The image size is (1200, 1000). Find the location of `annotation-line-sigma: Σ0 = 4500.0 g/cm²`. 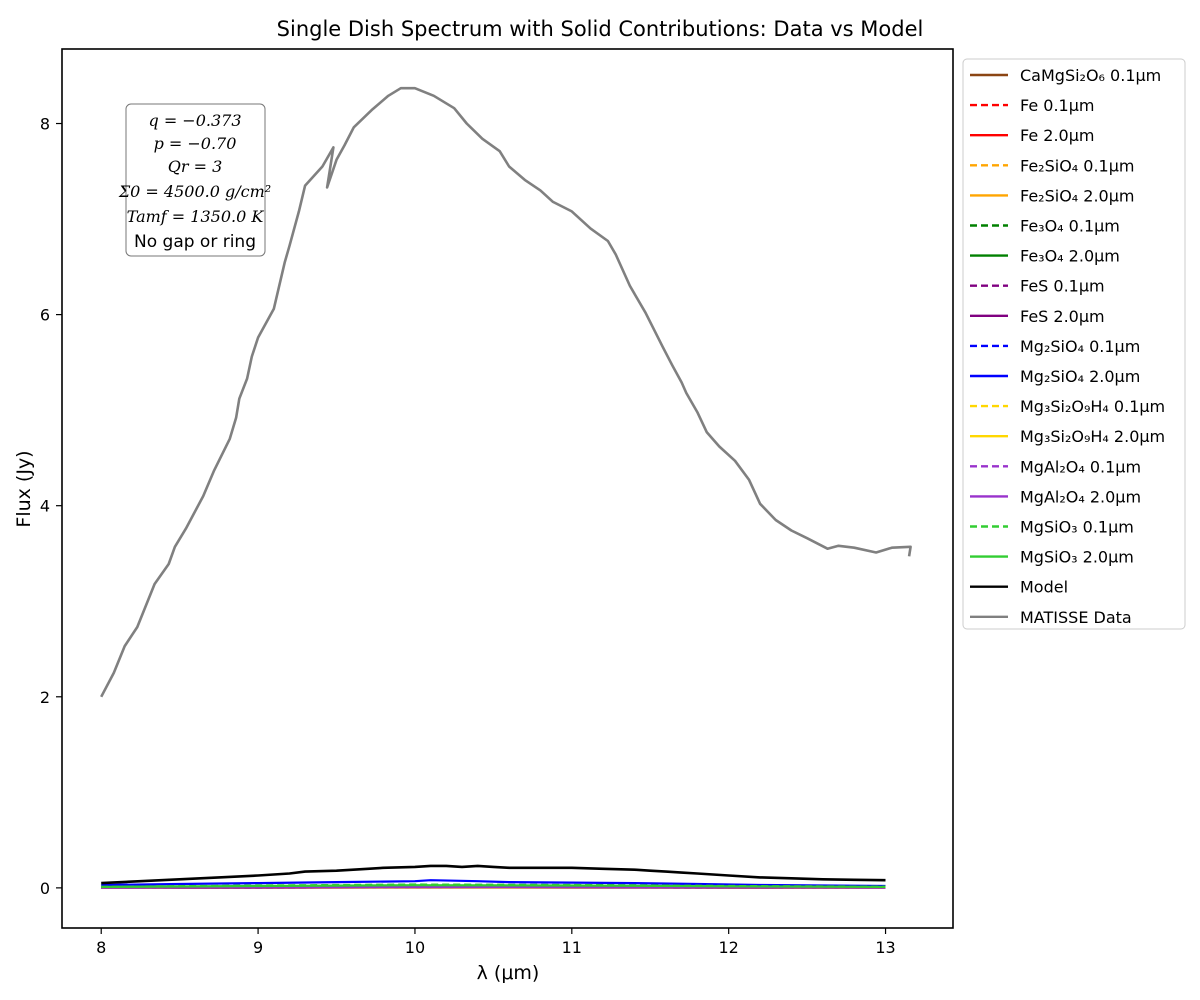

annotation-line-sigma: Σ0 = 4500.0 g/cm² is located at coordinates (194, 191).